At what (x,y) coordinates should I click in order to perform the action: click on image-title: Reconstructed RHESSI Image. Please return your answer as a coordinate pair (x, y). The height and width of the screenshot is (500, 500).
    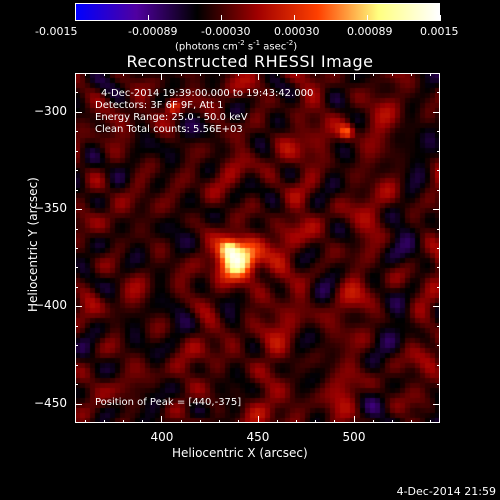
    Looking at the image, I should click on (250, 61).